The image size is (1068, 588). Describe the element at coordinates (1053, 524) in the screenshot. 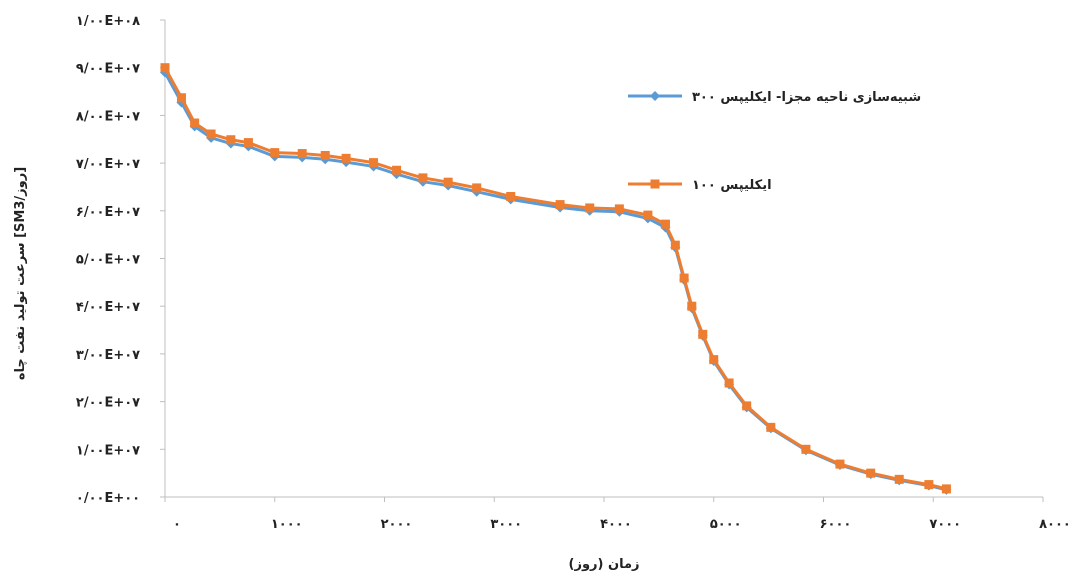

I see `x-tick-label: ۸۰۰۰` at that location.